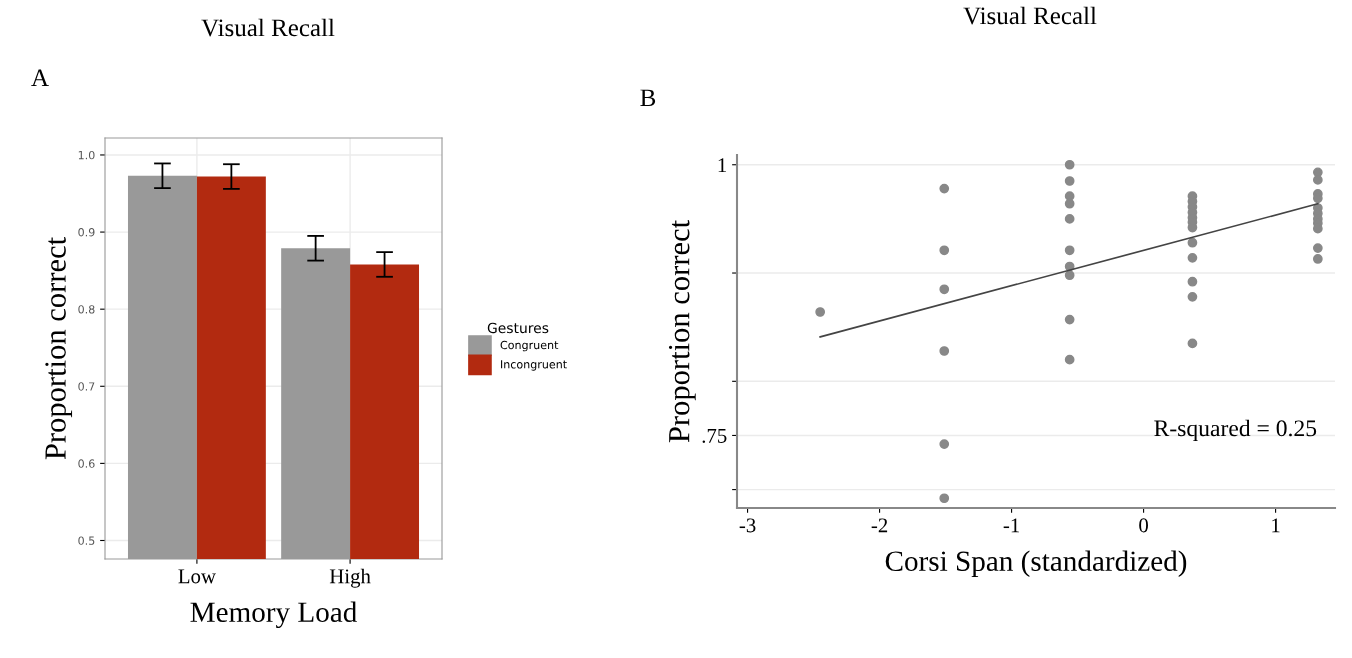  Describe the element at coordinates (86, 155) in the screenshot. I see `y-tick-label: 1.0` at that location.